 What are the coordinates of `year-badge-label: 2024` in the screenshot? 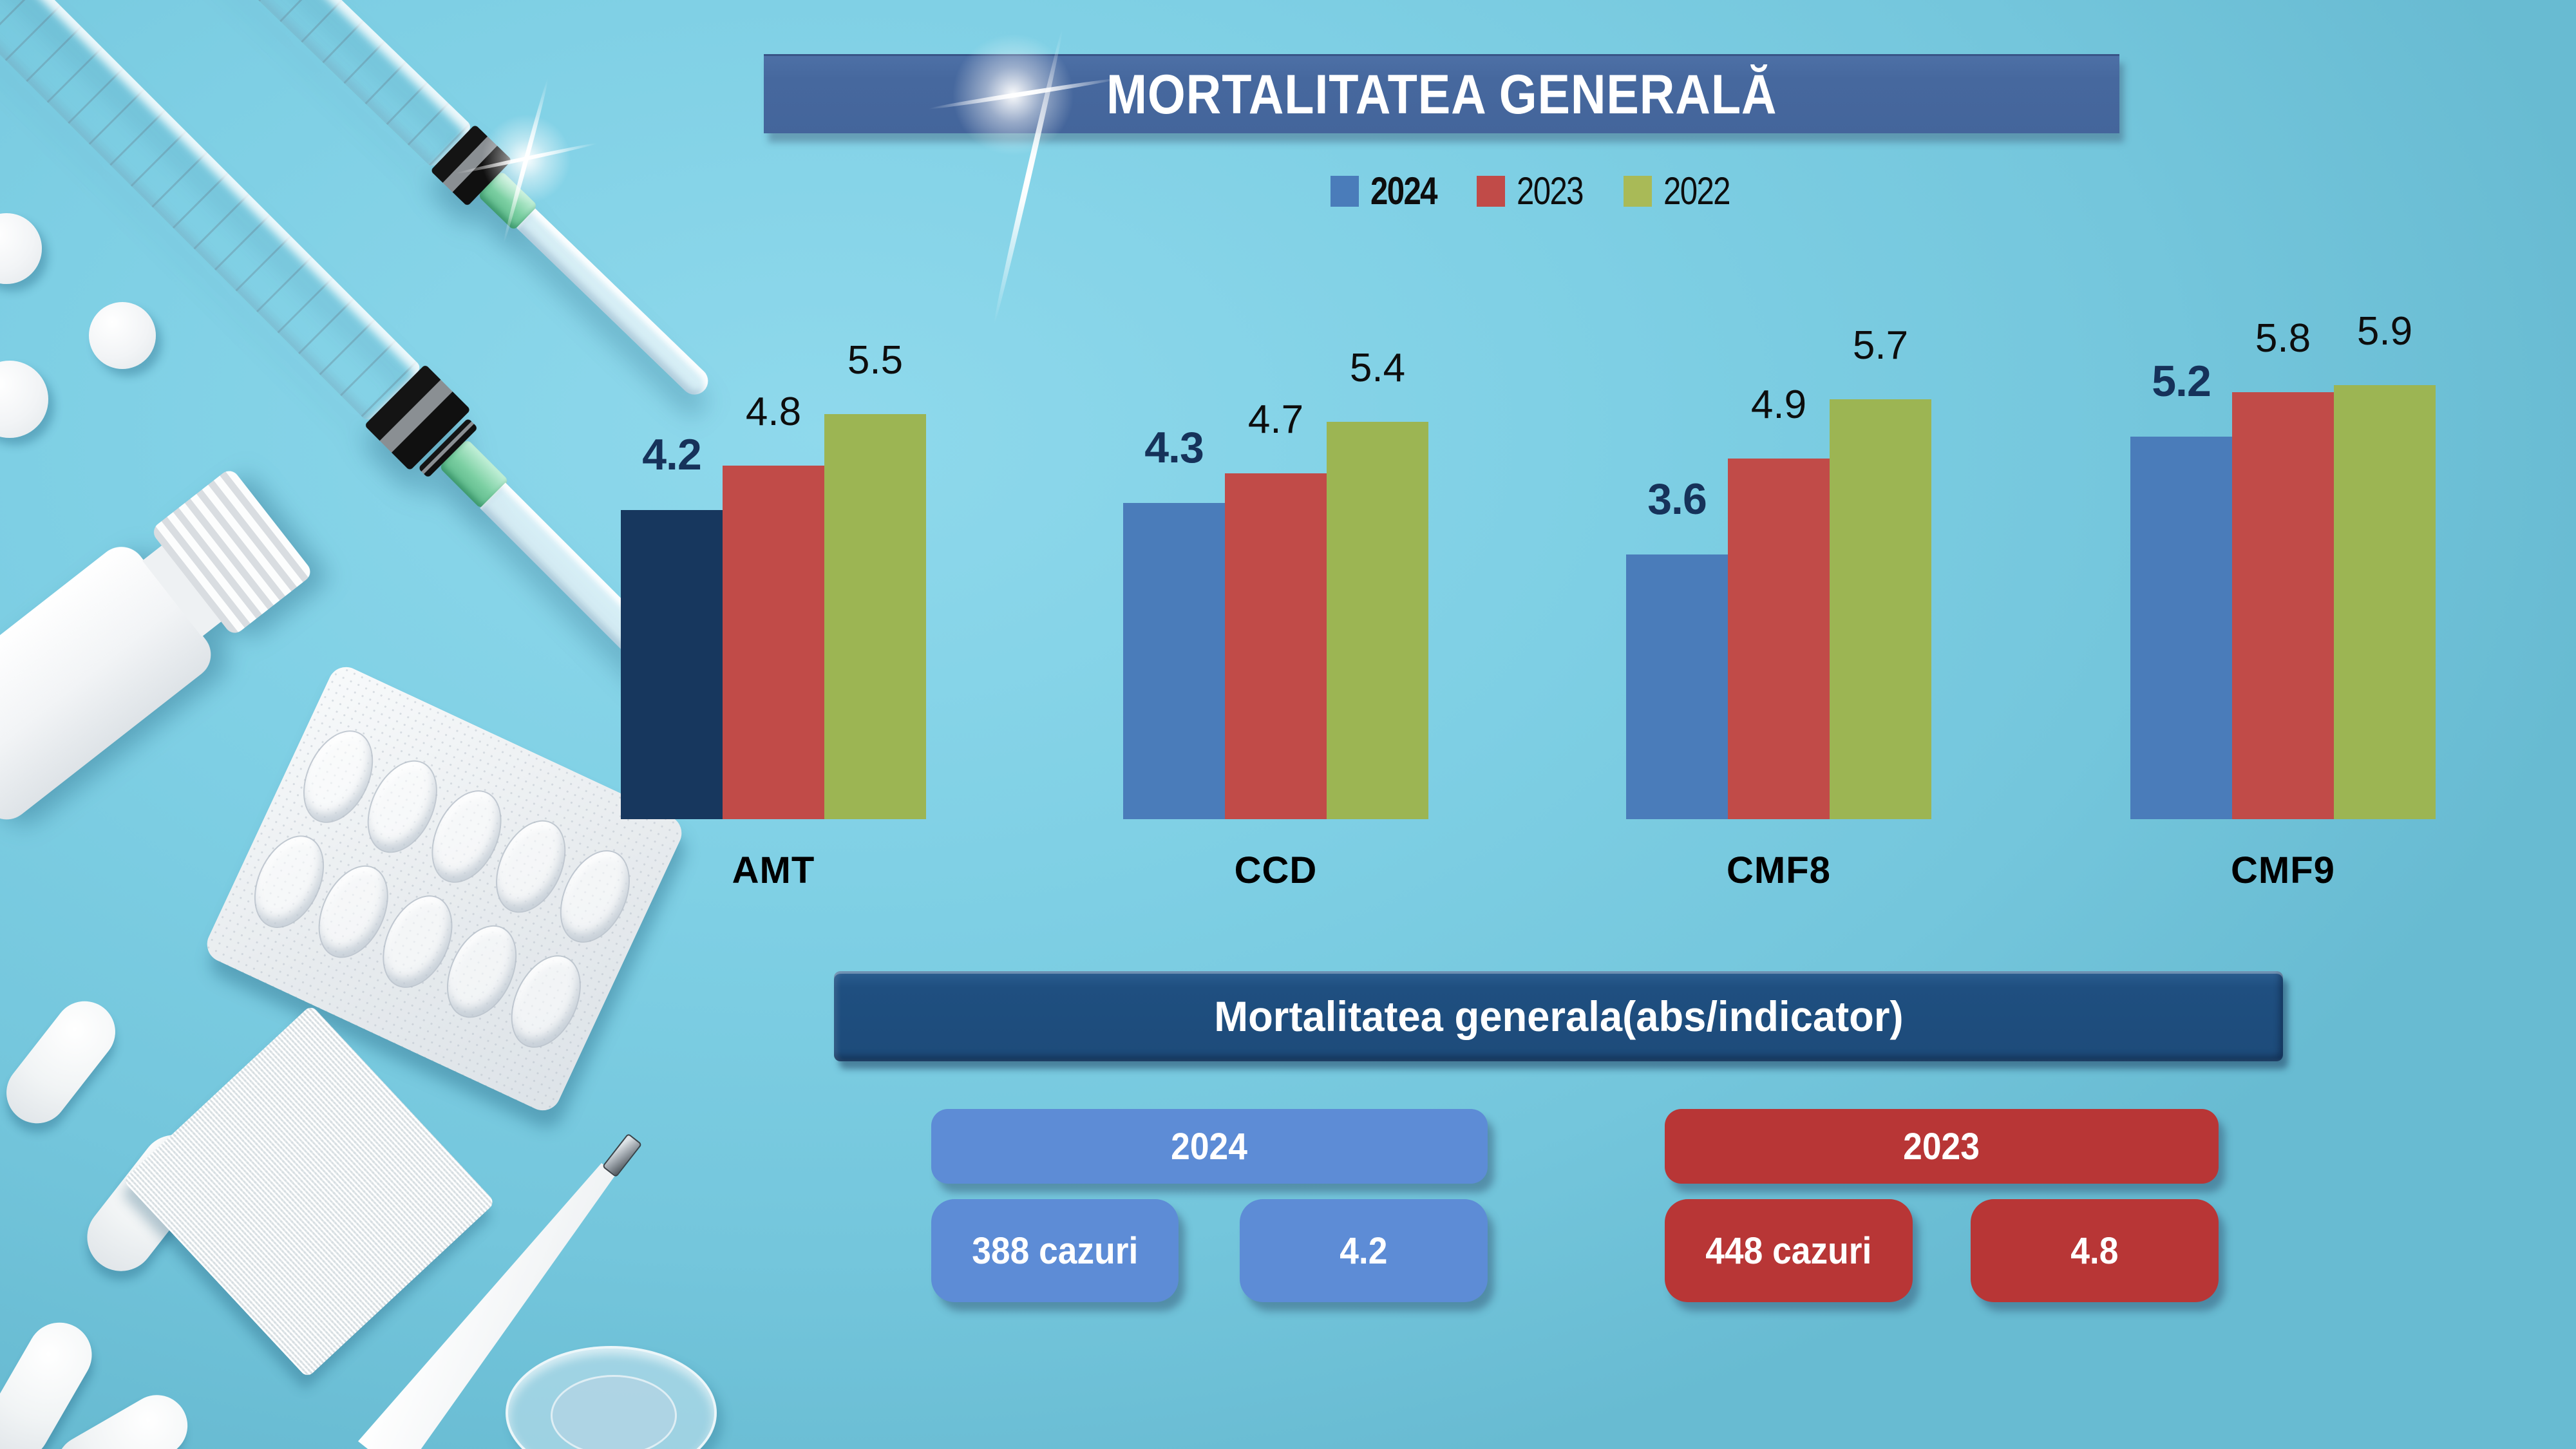 It's located at (1209, 1146).